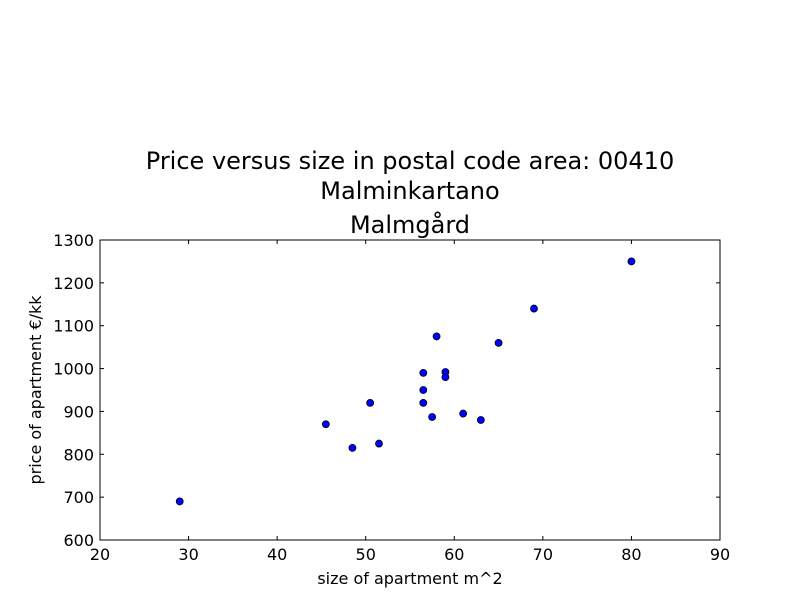 Image resolution: width=800 pixels, height=600 pixels. I want to click on y-axis-label: price of apartment €/kk, so click(35, 390).